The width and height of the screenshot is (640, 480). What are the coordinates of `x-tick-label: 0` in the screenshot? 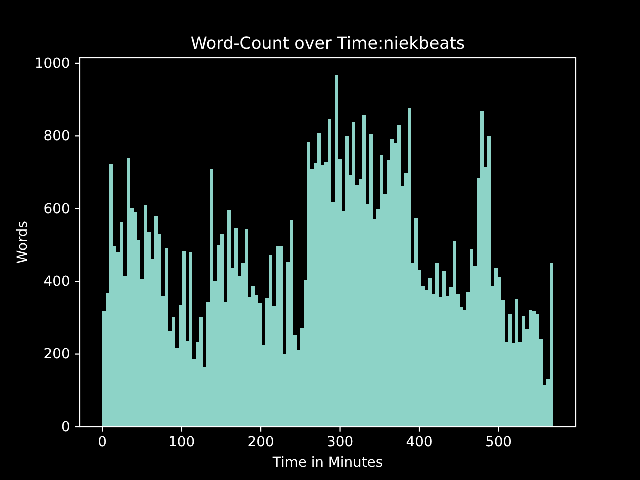 It's located at (103, 442).